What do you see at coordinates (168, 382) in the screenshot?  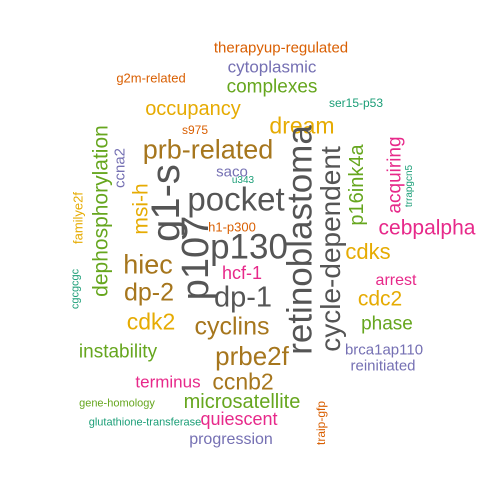 I see `word: terminus` at bounding box center [168, 382].